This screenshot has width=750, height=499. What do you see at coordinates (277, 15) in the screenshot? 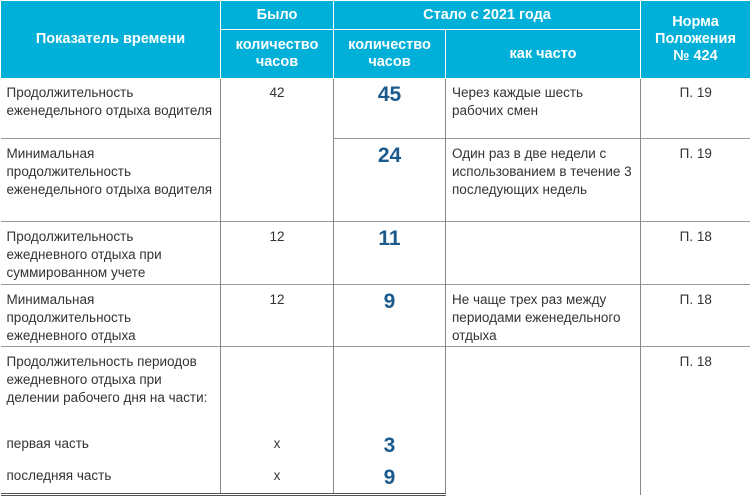
I see `header-was: Было` at bounding box center [277, 15].